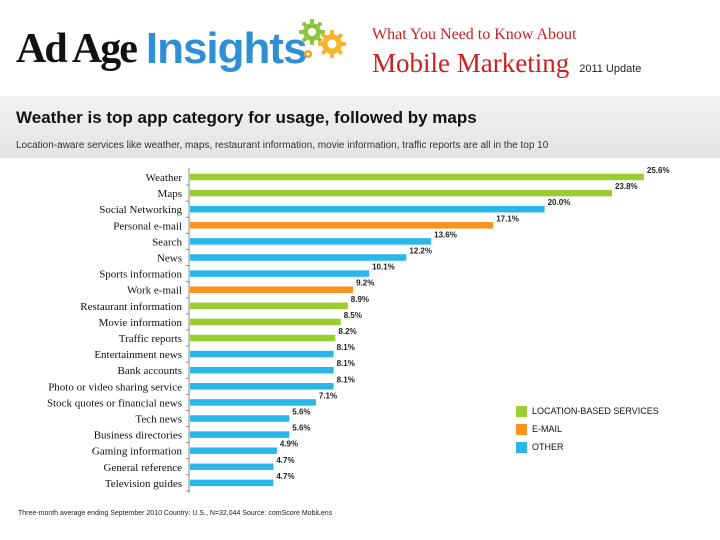 This screenshot has height=540, width=720. What do you see at coordinates (521, 411) in the screenshot?
I see `legend-swatch-location` at bounding box center [521, 411].